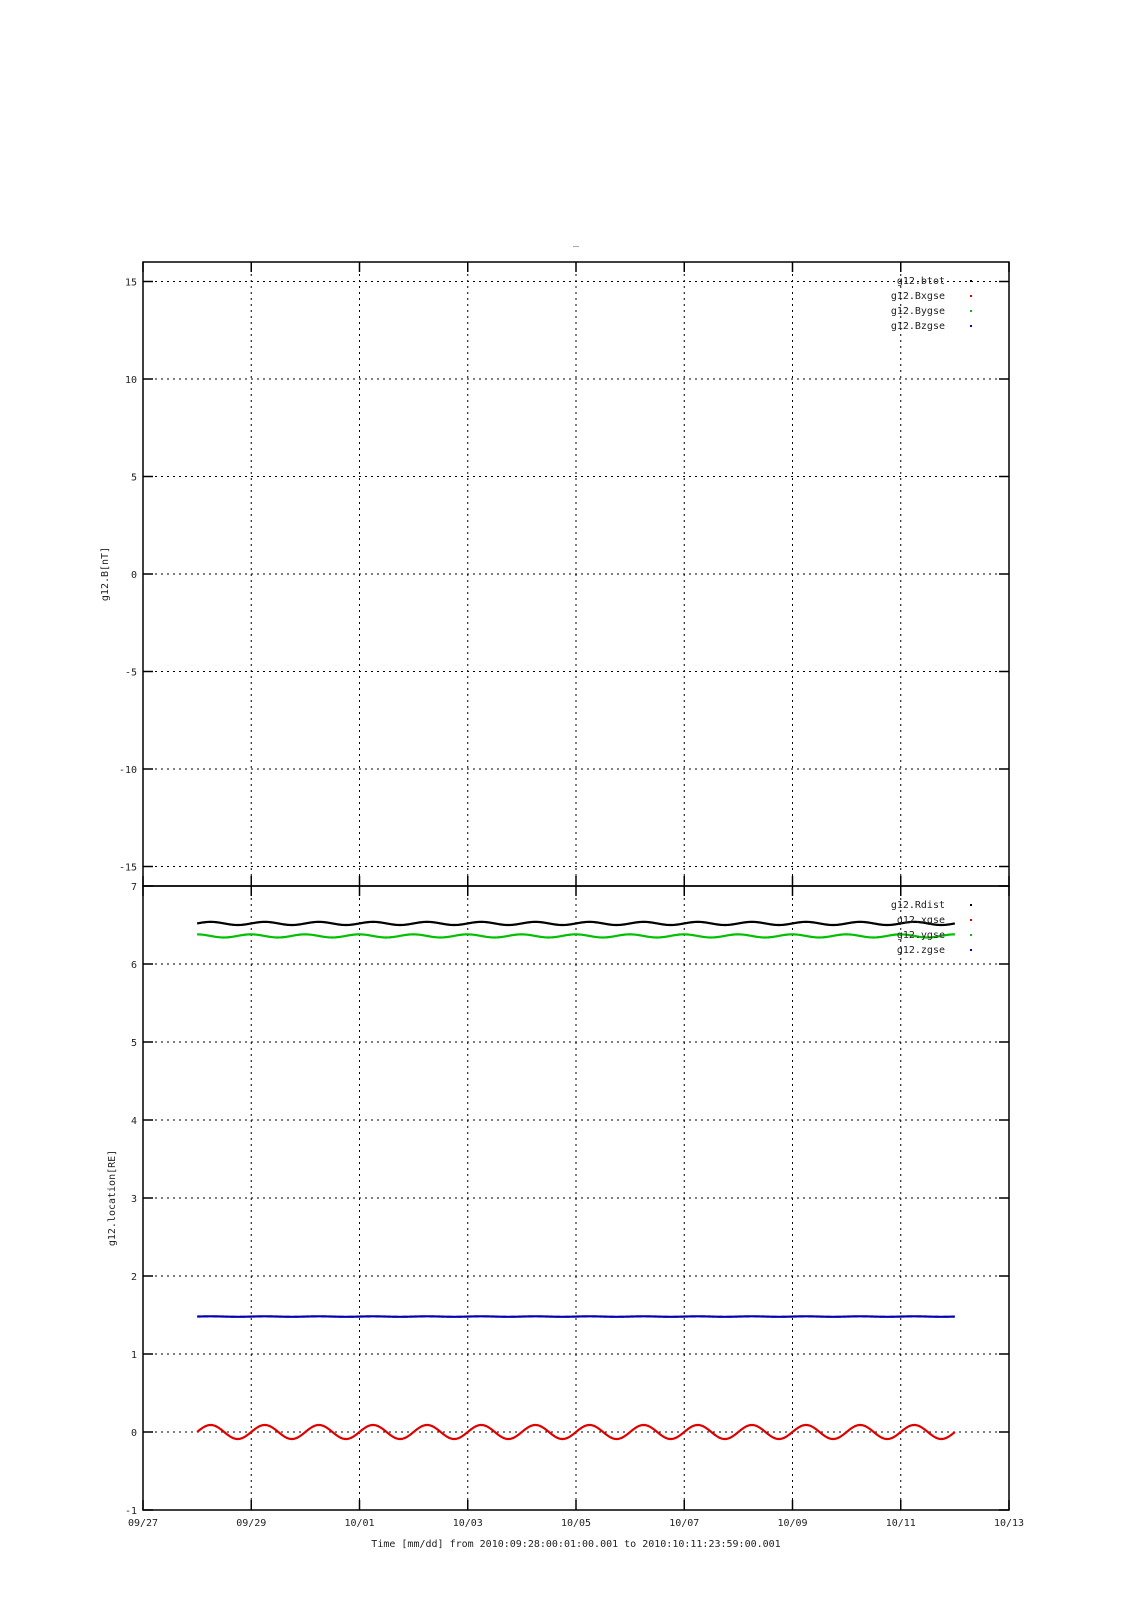 The image size is (1131, 1600). Describe the element at coordinates (684, 1523) in the screenshot. I see `x-tick-label: 10/07` at that location.